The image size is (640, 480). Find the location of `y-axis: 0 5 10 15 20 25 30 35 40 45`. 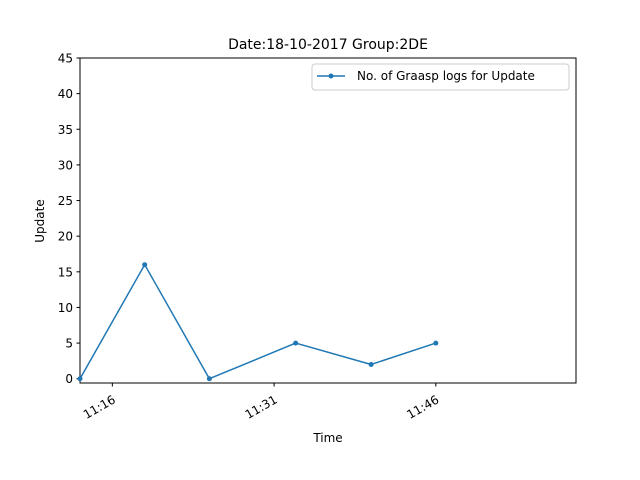

y-axis: 0 5 10 15 20 25 30 35 40 45 is located at coordinates (69, 219).